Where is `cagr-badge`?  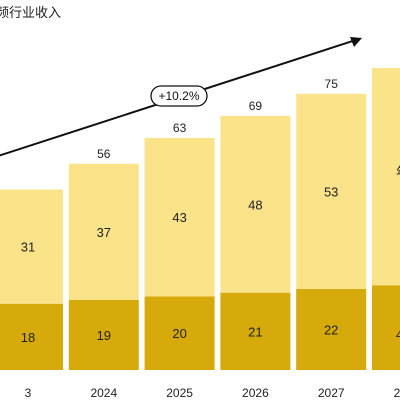 cagr-badge is located at coordinates (179, 96).